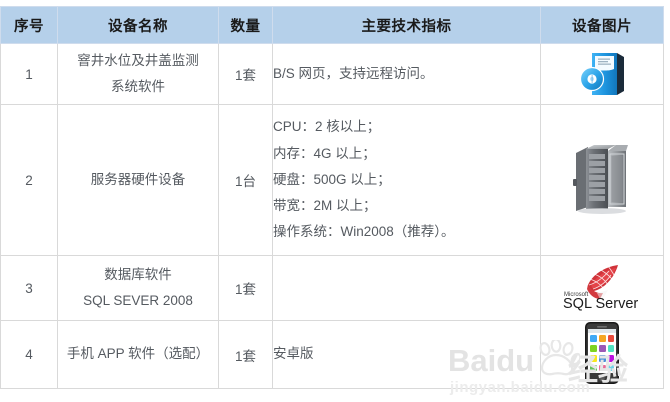 The width and height of the screenshot is (670, 402). What do you see at coordinates (576, 295) in the screenshot?
I see `sql-logo-brand: Microsoft` at bounding box center [576, 295].